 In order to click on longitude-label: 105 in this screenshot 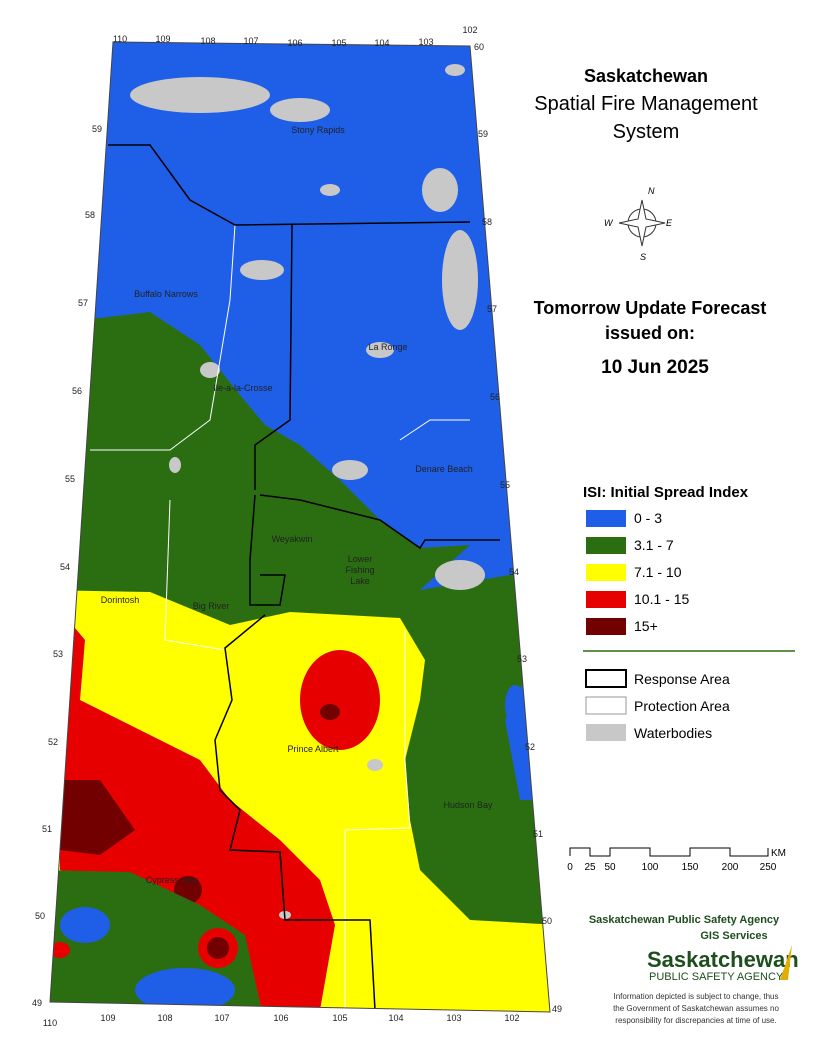, I will do `click(339, 1018)`.